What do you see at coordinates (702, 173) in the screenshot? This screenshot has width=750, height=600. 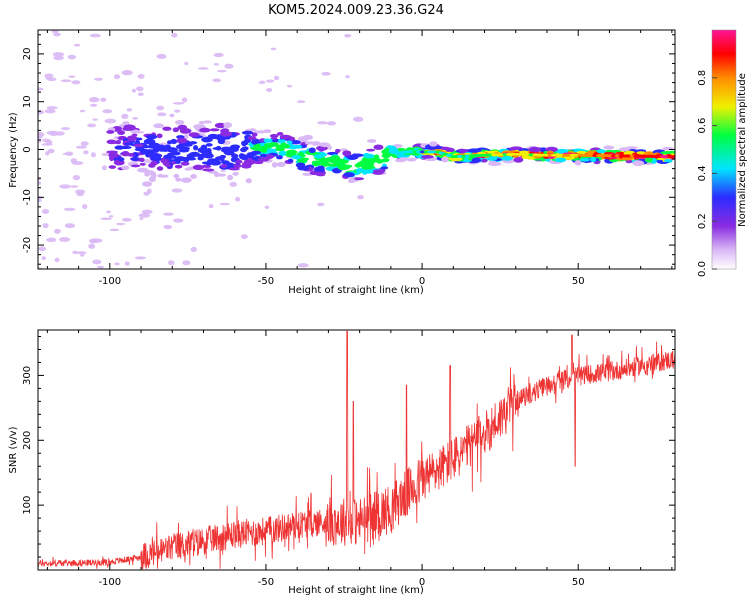 I see `colorbar-tick-label: 0.4` at bounding box center [702, 173].